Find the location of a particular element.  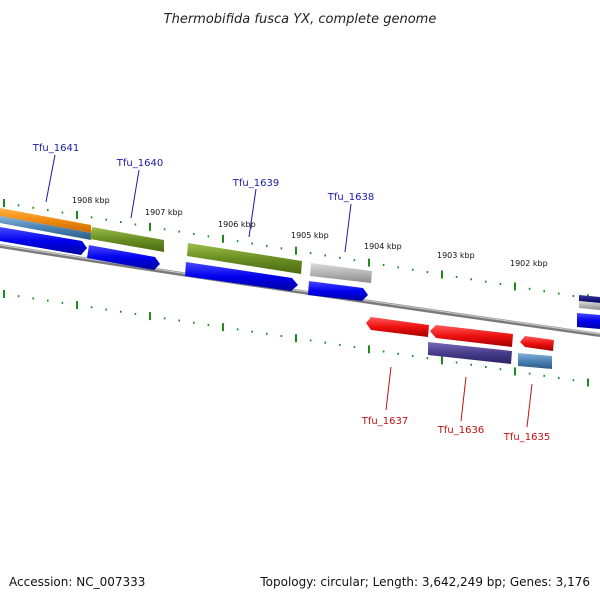

gene-label-tfu-1636: Tfu_1636 is located at coordinates (460, 430).